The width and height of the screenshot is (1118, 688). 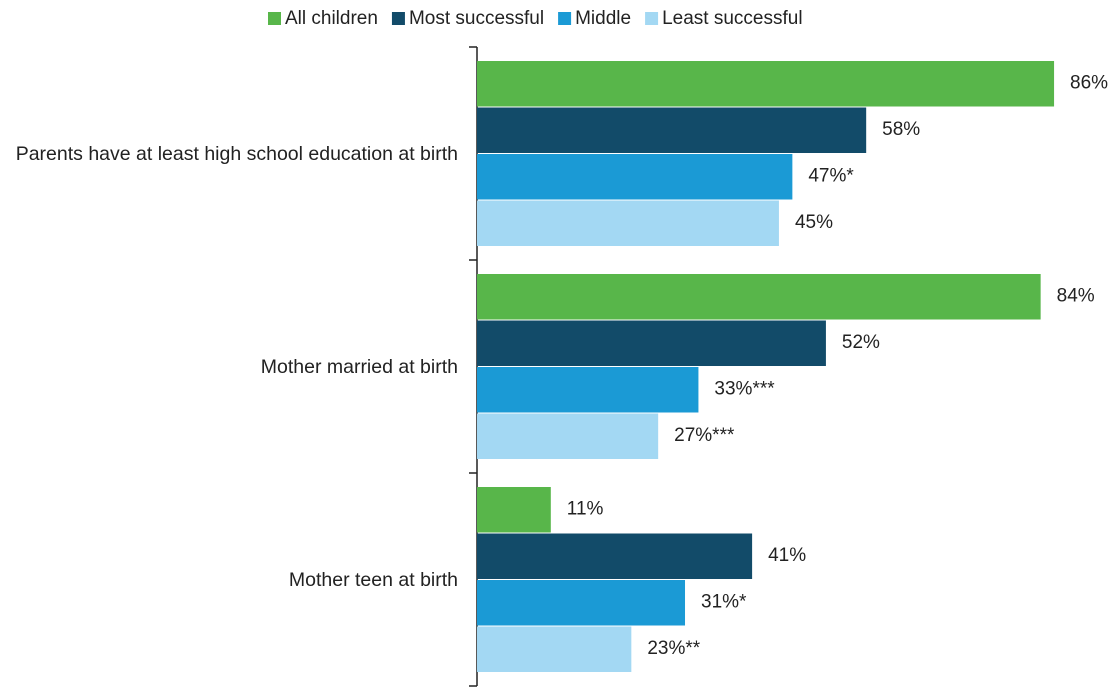 I want to click on category-label: Mother married at birth, so click(x=359, y=366).